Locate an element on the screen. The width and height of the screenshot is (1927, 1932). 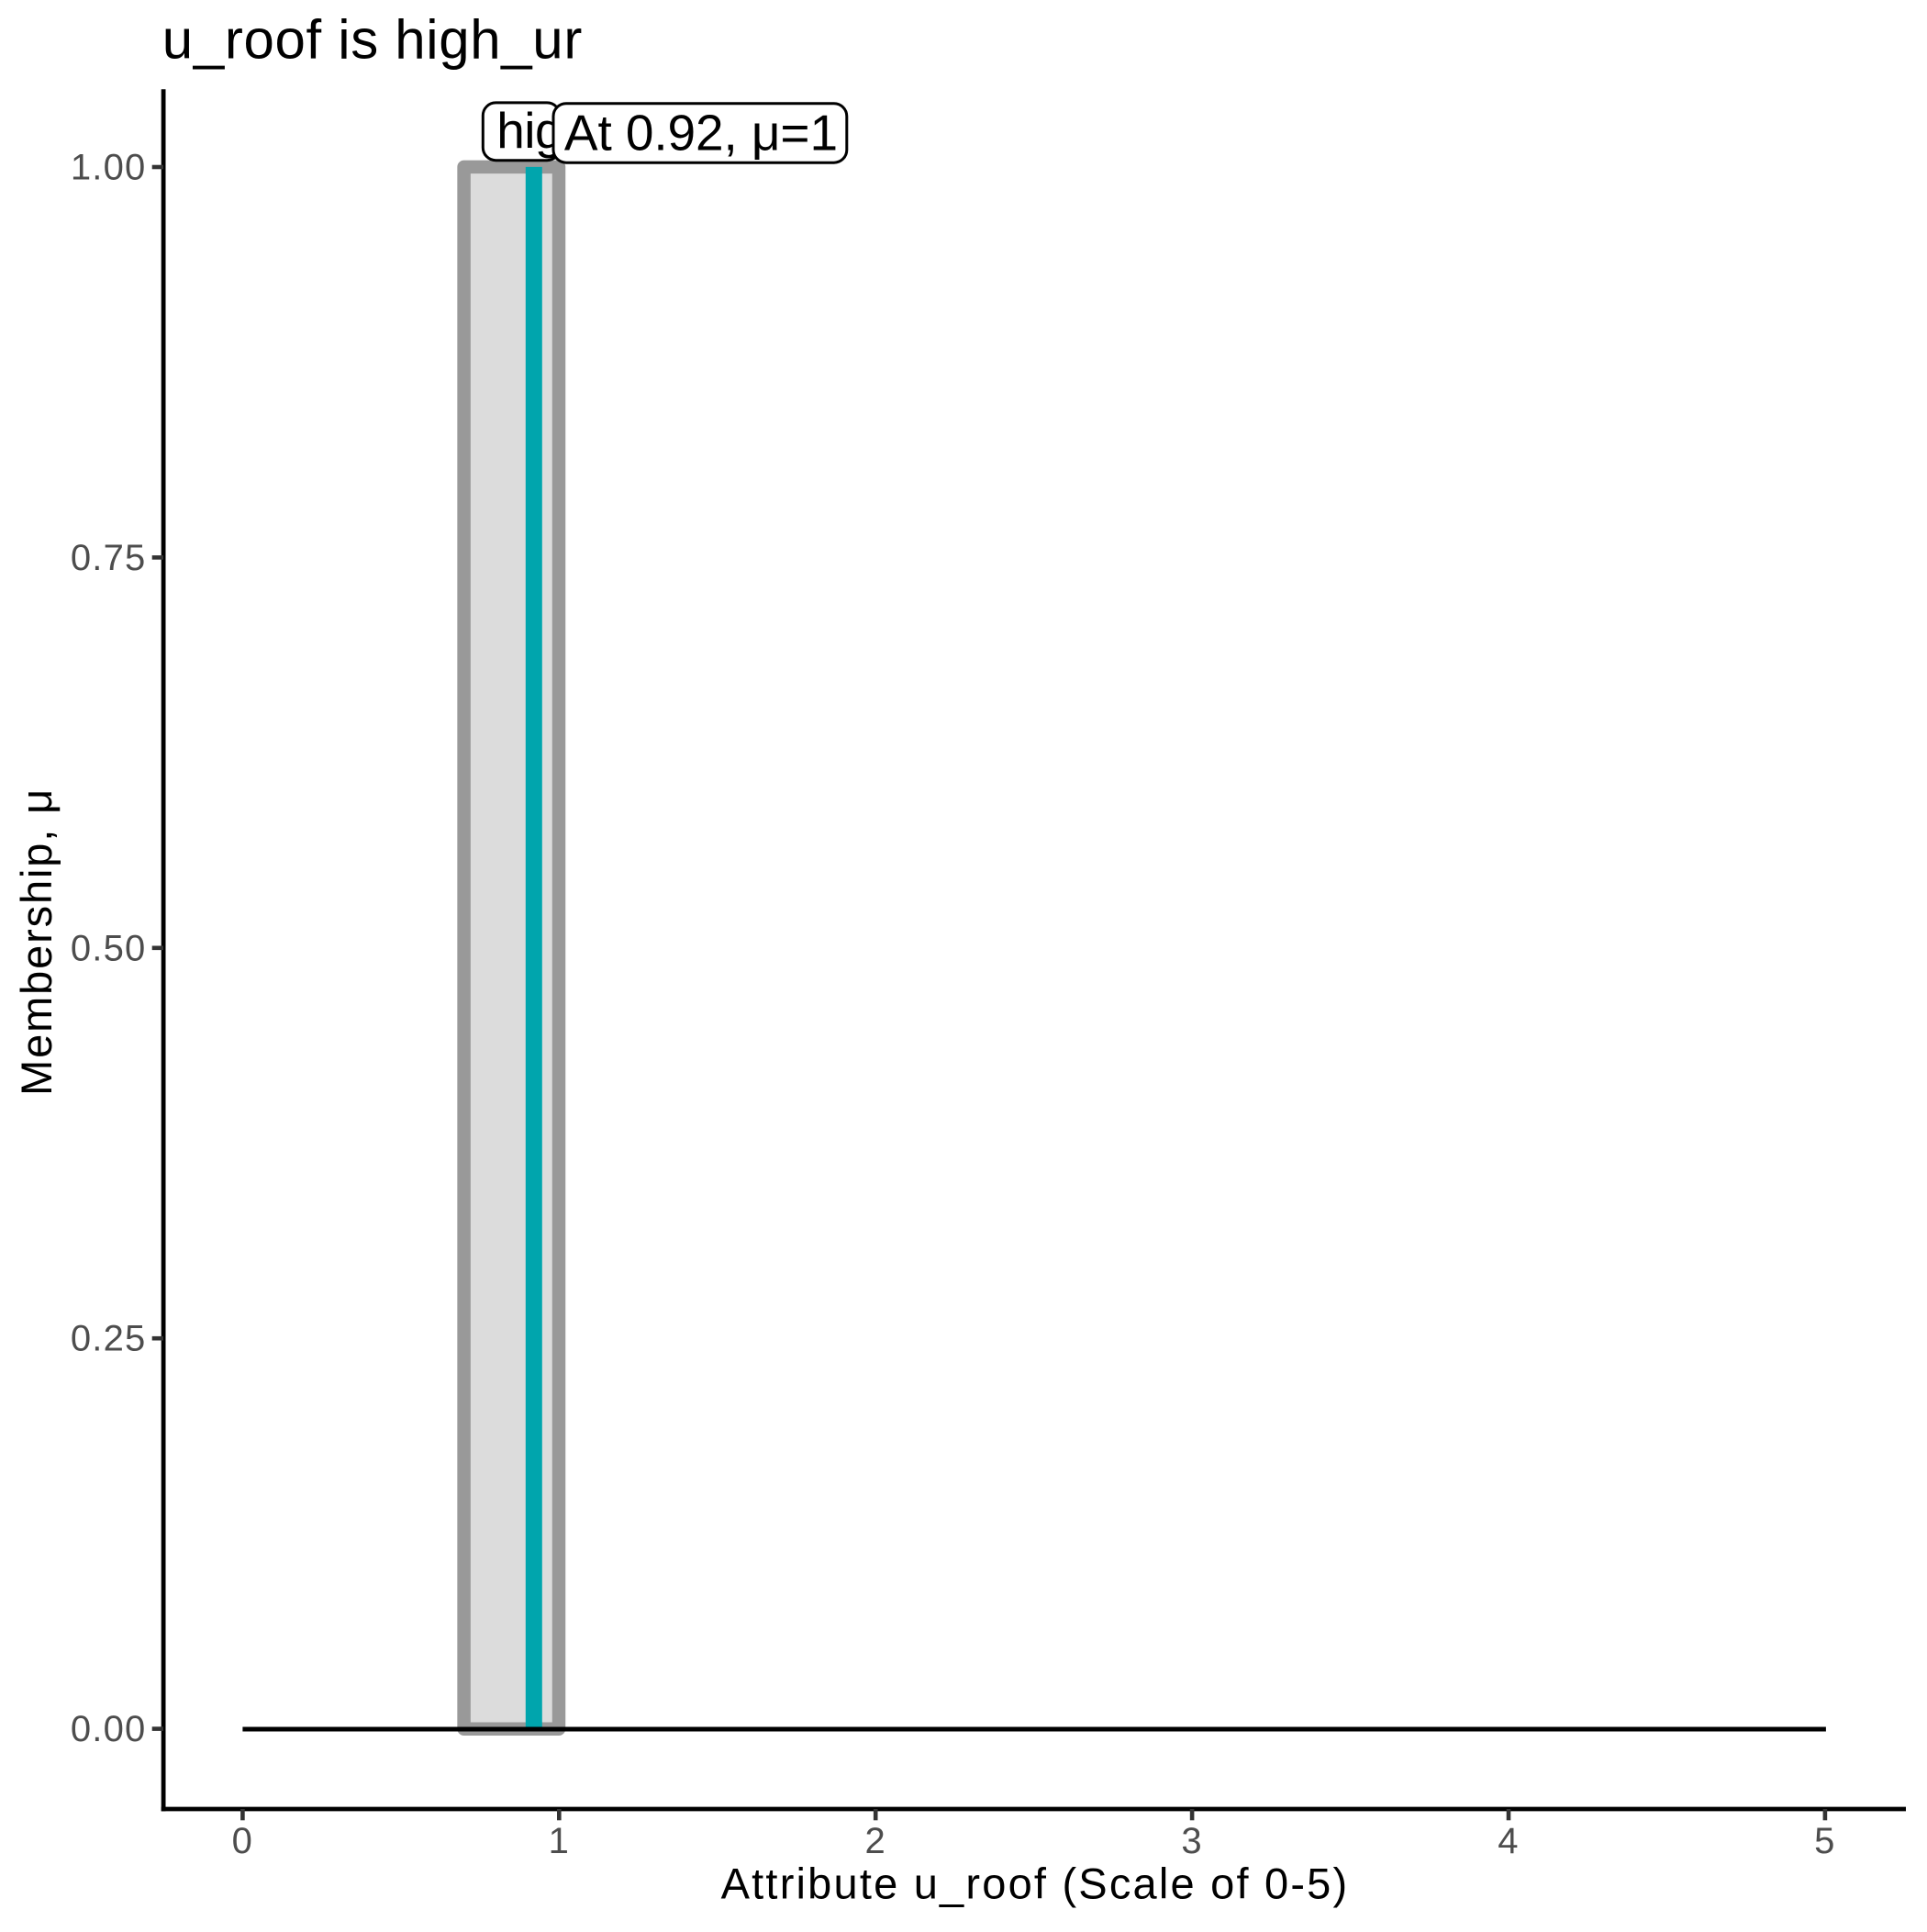
svg-text: 0.50 is located at coordinates (109, 948).